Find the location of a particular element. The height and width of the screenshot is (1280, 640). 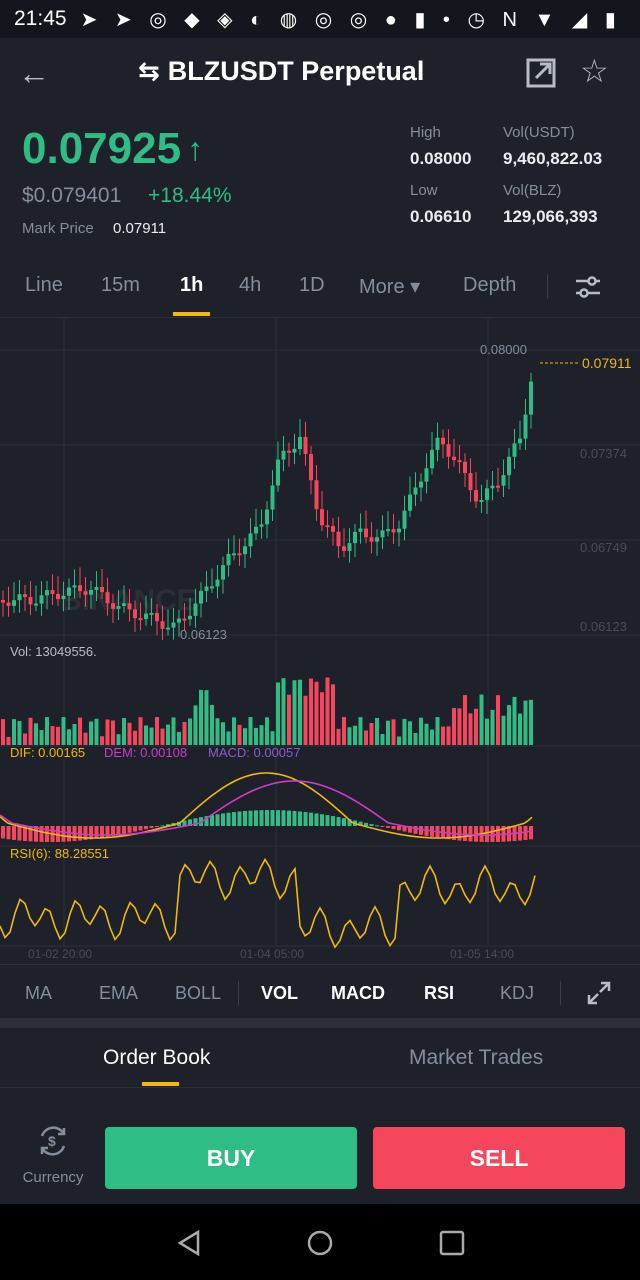

low-value: 0.06610 is located at coordinates (441, 216).